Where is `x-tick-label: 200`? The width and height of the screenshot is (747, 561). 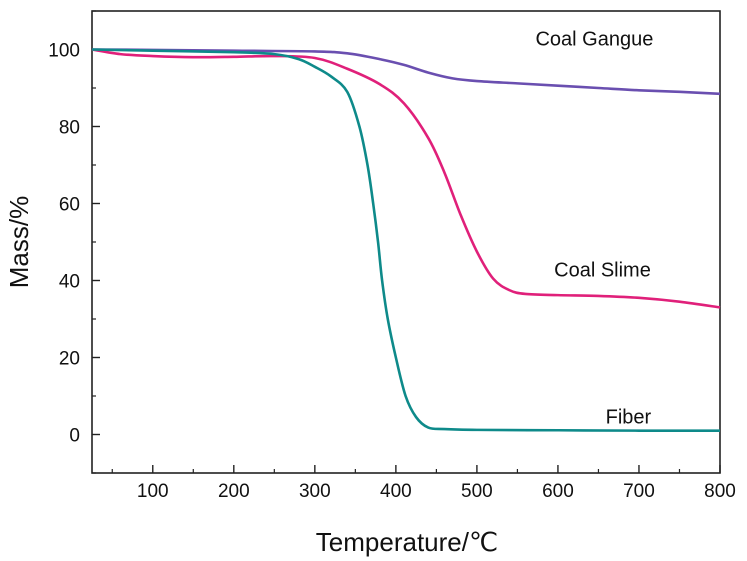 x-tick-label: 200 is located at coordinates (234, 491).